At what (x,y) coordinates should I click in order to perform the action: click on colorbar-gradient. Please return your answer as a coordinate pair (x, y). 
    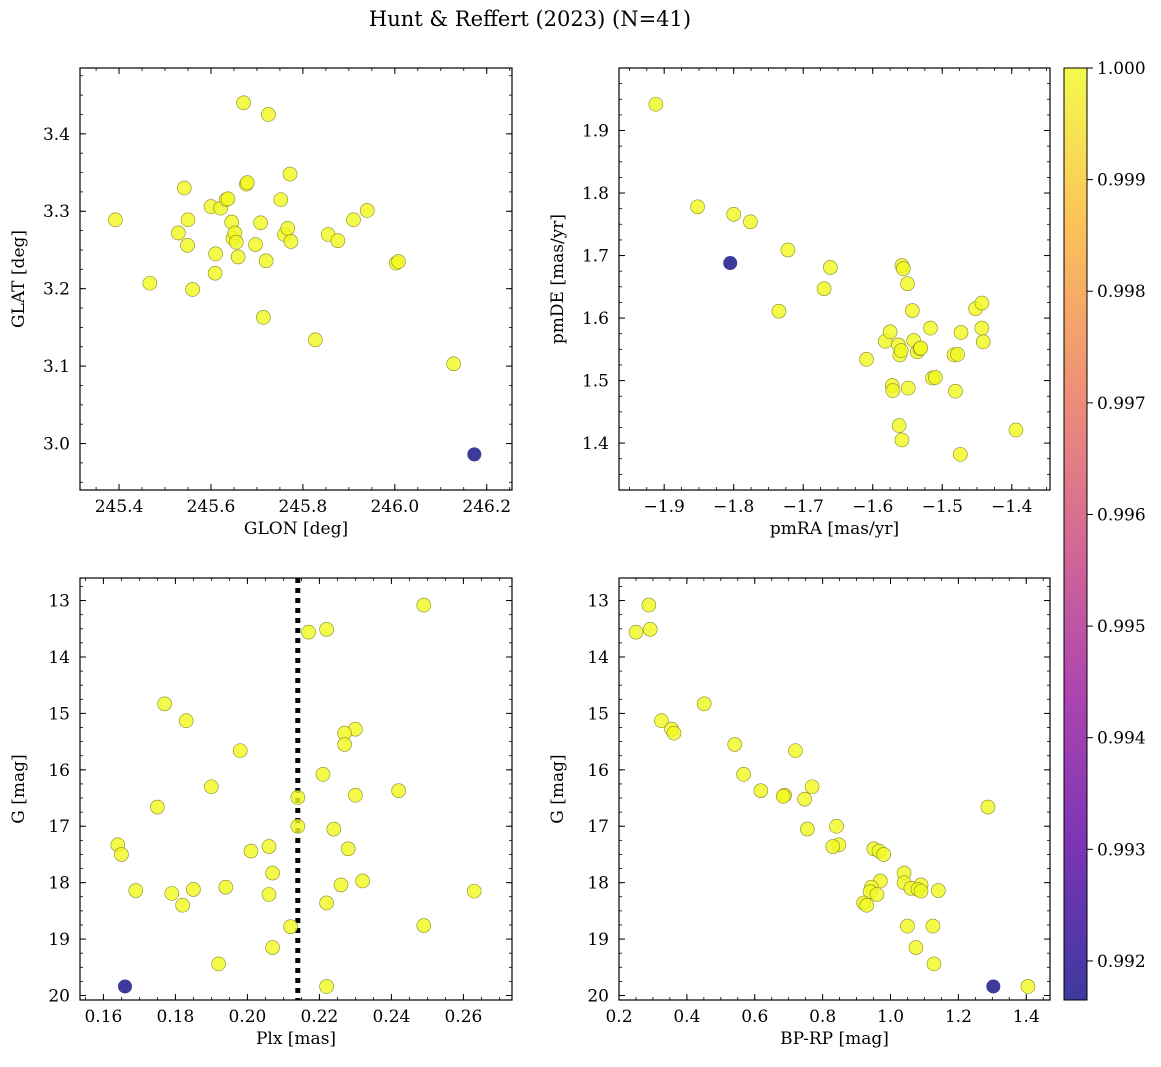
    Looking at the image, I should click on (1075, 534).